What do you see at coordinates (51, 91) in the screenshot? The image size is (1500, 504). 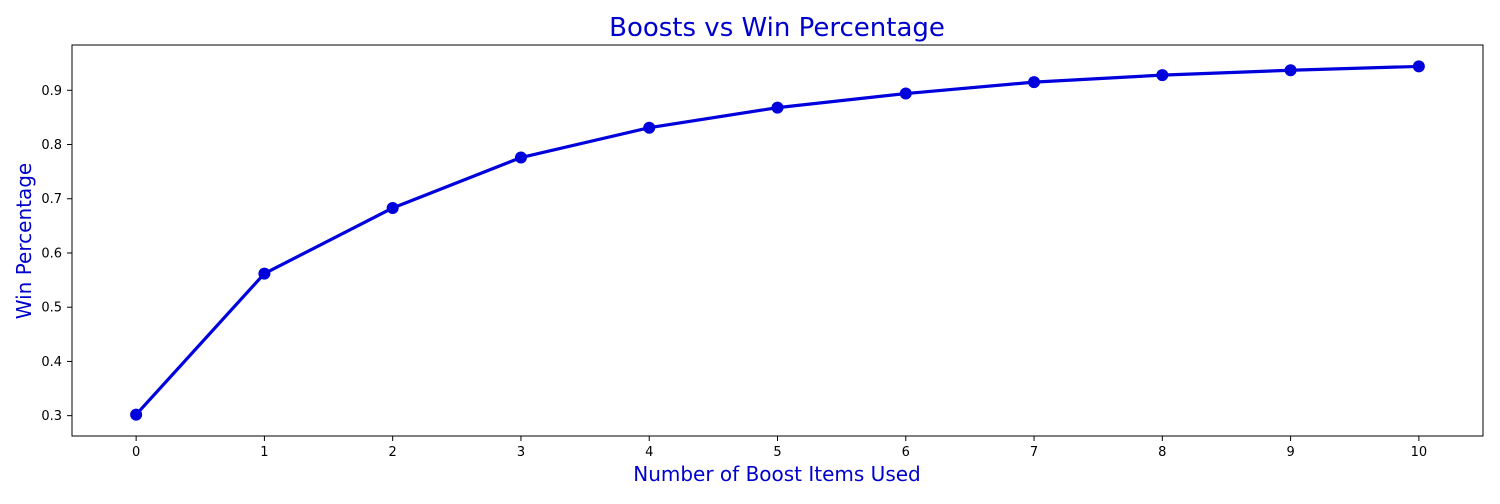 I see `y-tick-label: 0.9` at bounding box center [51, 91].